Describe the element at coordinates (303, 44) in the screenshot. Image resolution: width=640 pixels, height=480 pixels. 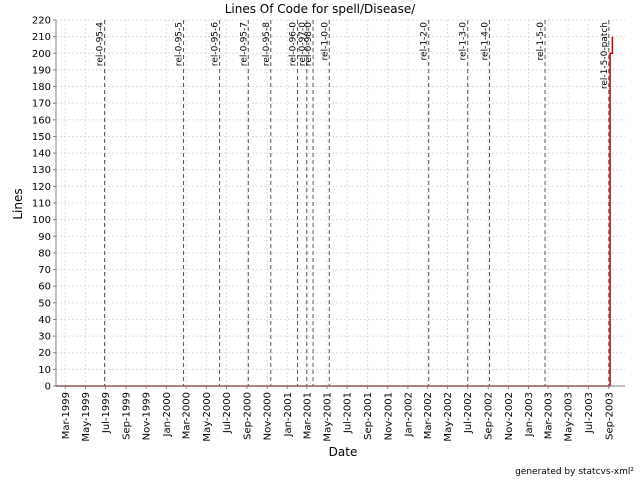
I see `release-tag-label: rel-0-97-0` at that location.